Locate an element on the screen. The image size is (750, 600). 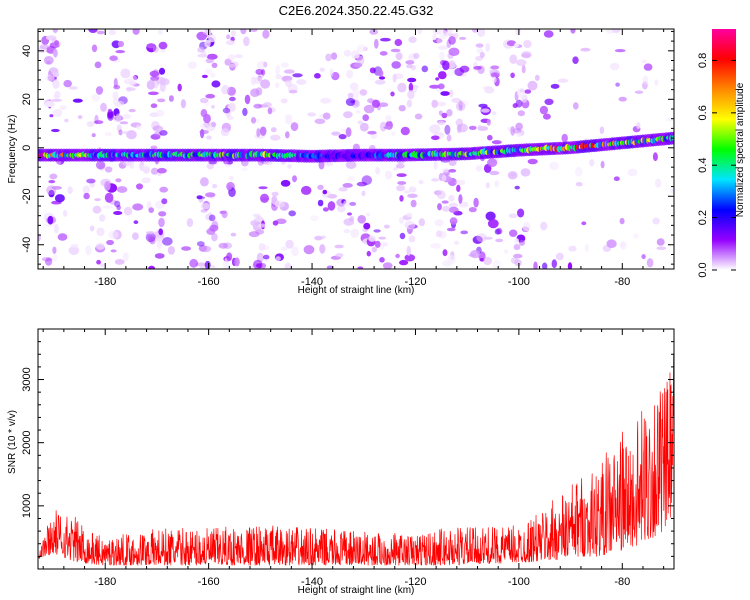
y-tick-label: 2000 is located at coordinates (27, 442).